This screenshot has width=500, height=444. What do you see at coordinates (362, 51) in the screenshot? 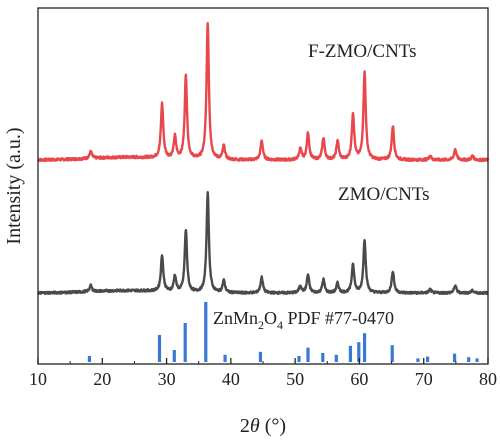
I see `series-label-f-zmo-cnts: F-ZMO/CNTs` at bounding box center [362, 51].